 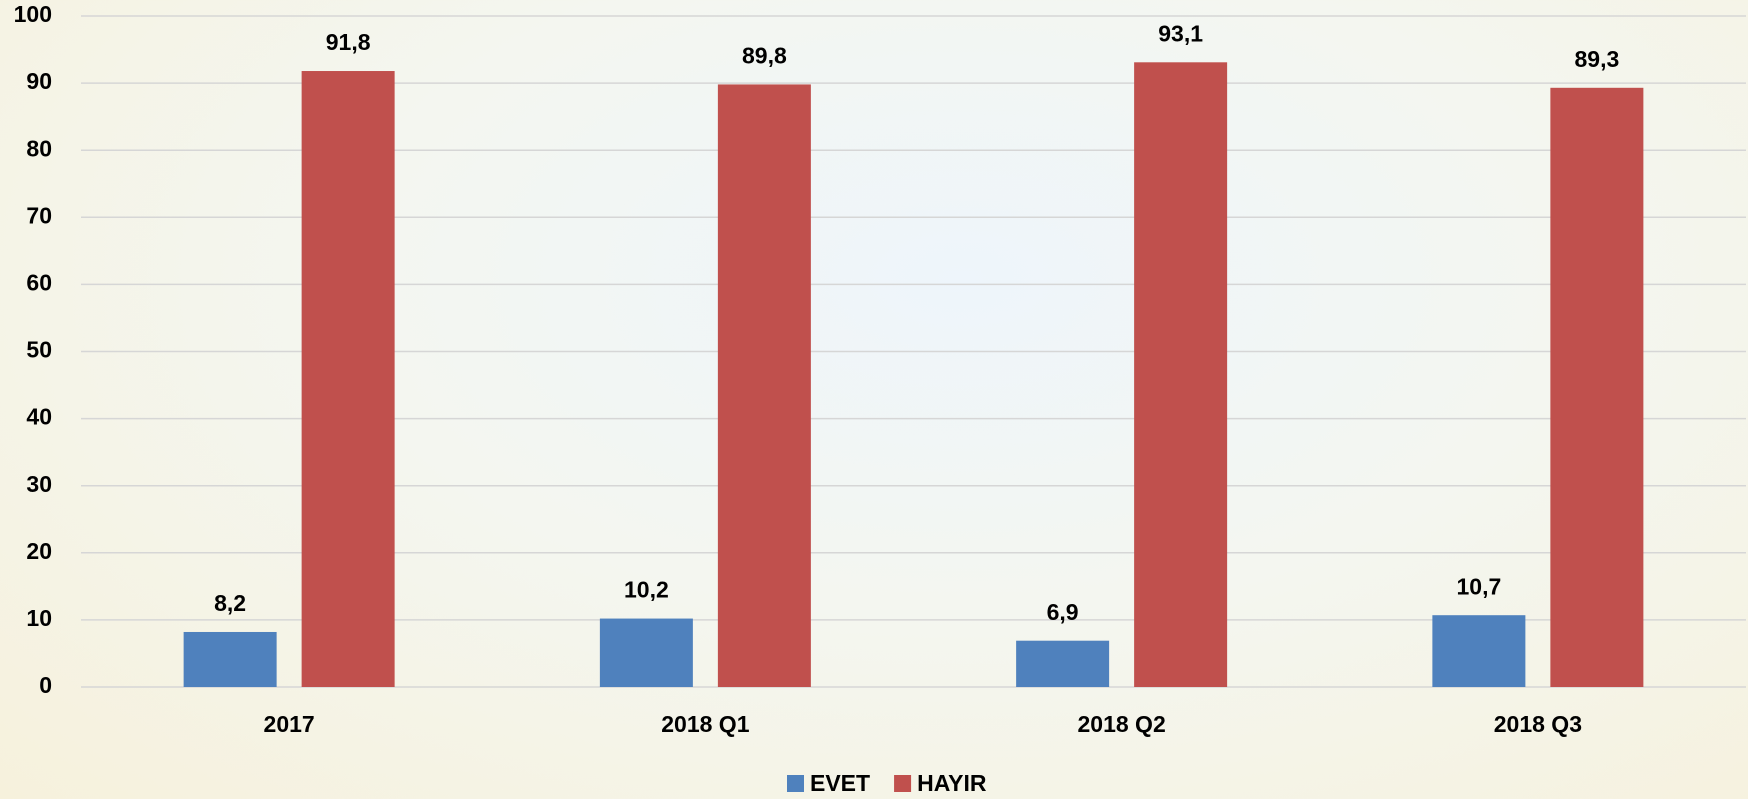 I want to click on data-label: 10,2, so click(x=646, y=590).